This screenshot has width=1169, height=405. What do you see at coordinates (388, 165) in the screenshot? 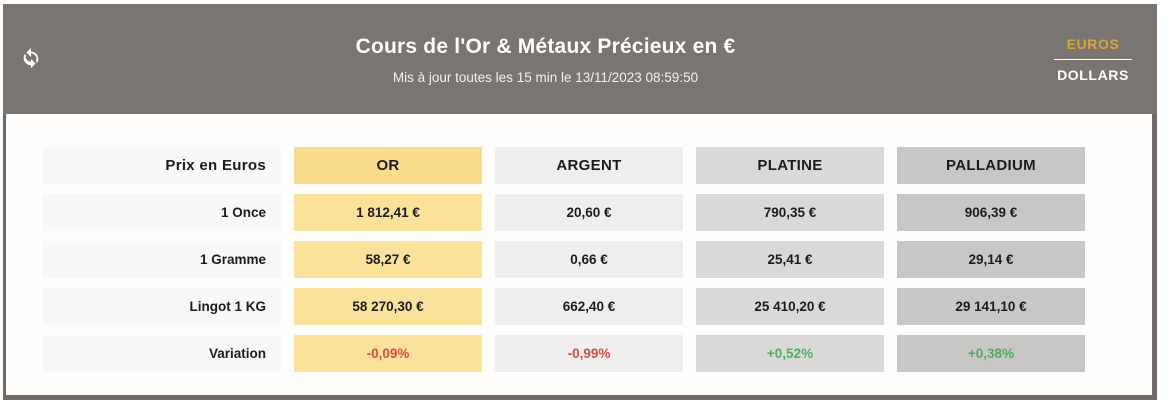
I see `column-header-or: OR` at bounding box center [388, 165].